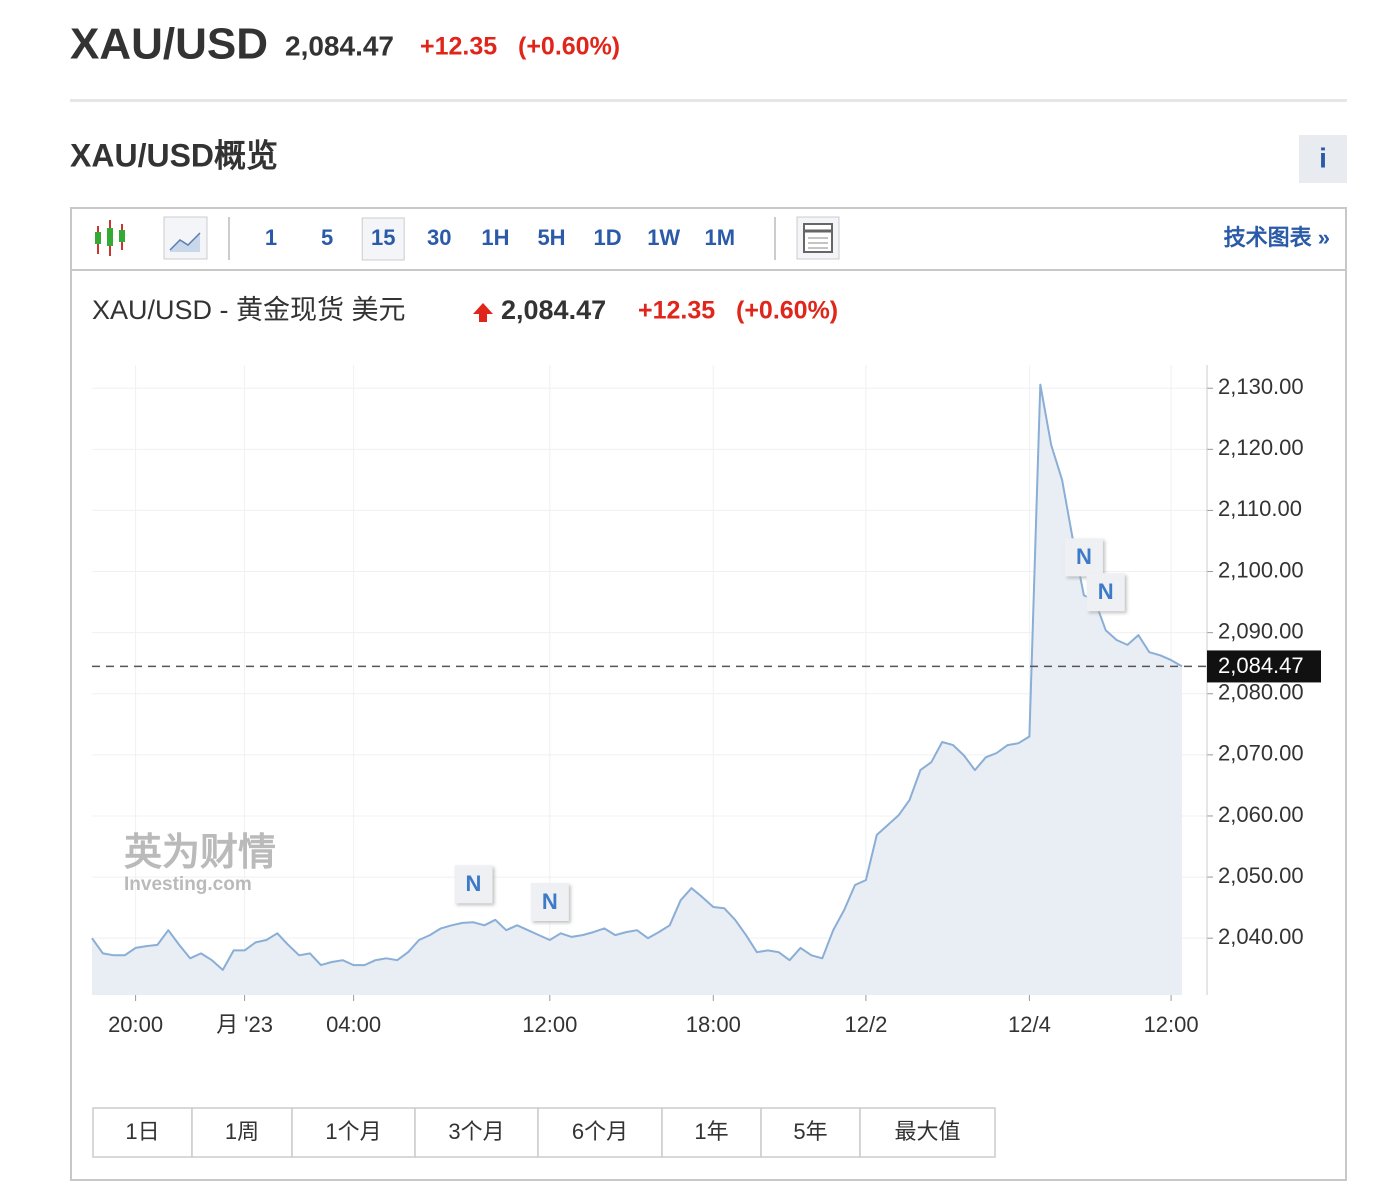 Image resolution: width=1396 pixels, height=1204 pixels. I want to click on interval-button: 1, so click(271, 237).